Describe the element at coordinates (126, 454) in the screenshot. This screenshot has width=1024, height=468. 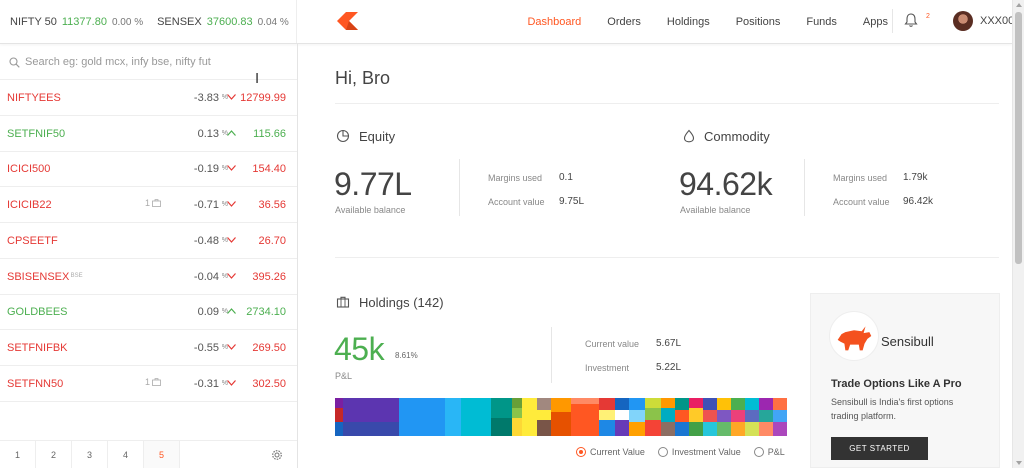
I see `page-4: 4` at that location.